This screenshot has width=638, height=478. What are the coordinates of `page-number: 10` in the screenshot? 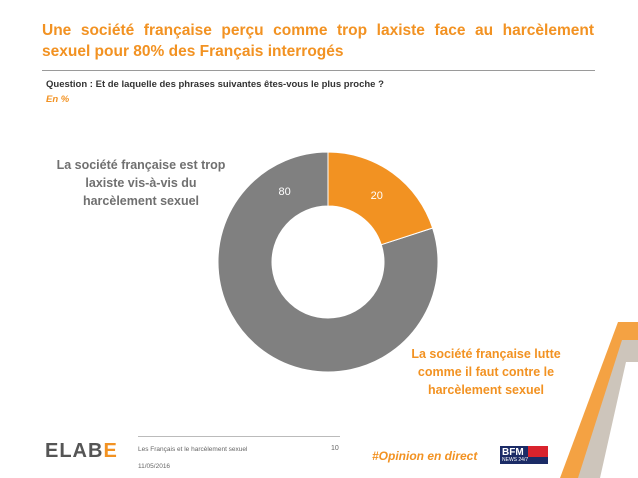 It's located at (335, 448).